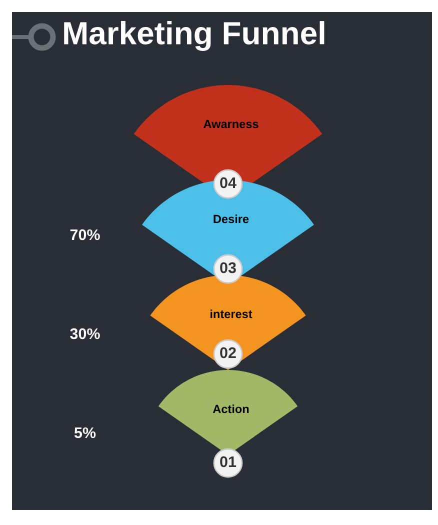  What do you see at coordinates (228, 352) in the screenshot?
I see `text: 02` at bounding box center [228, 352].